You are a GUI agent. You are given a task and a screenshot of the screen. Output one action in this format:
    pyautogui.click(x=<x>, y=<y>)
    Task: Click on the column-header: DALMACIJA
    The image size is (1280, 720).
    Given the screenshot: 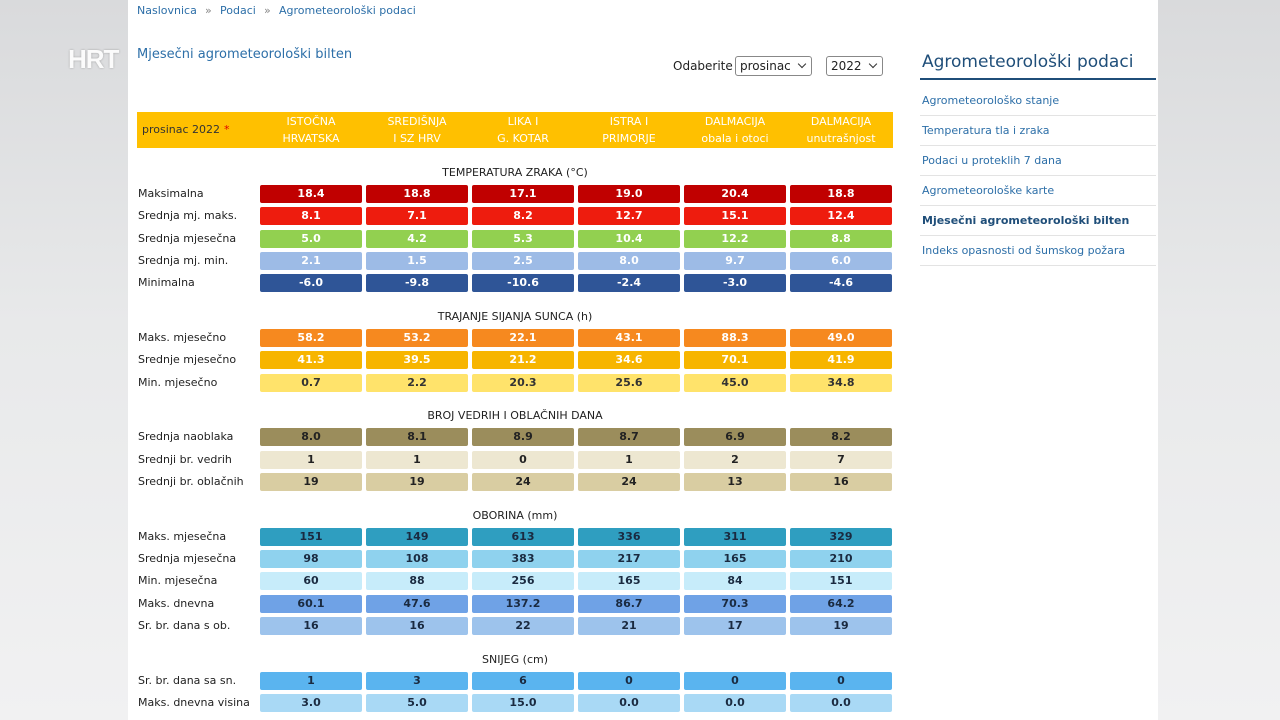 What is the action you would take?
    pyautogui.click(x=841, y=121)
    